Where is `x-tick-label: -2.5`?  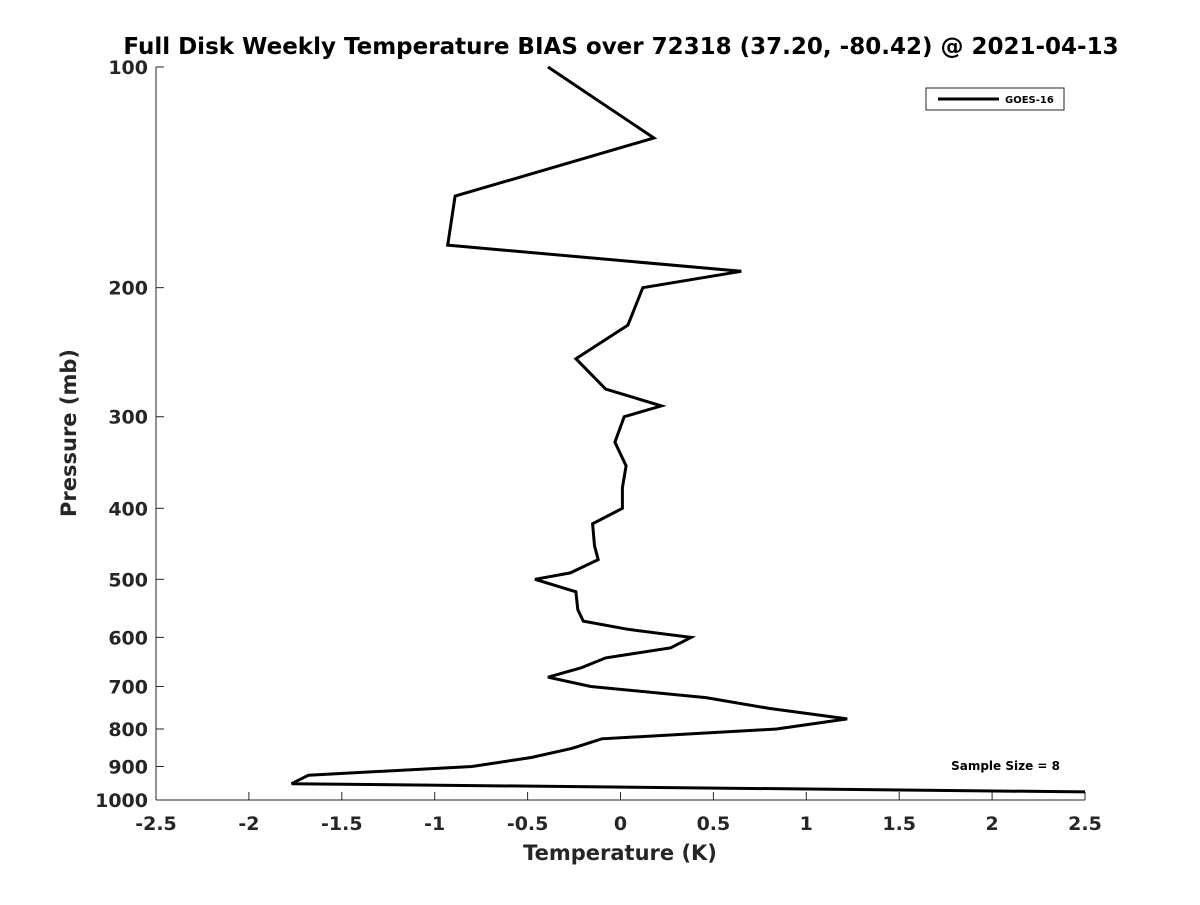
x-tick-label: -2.5 is located at coordinates (156, 824).